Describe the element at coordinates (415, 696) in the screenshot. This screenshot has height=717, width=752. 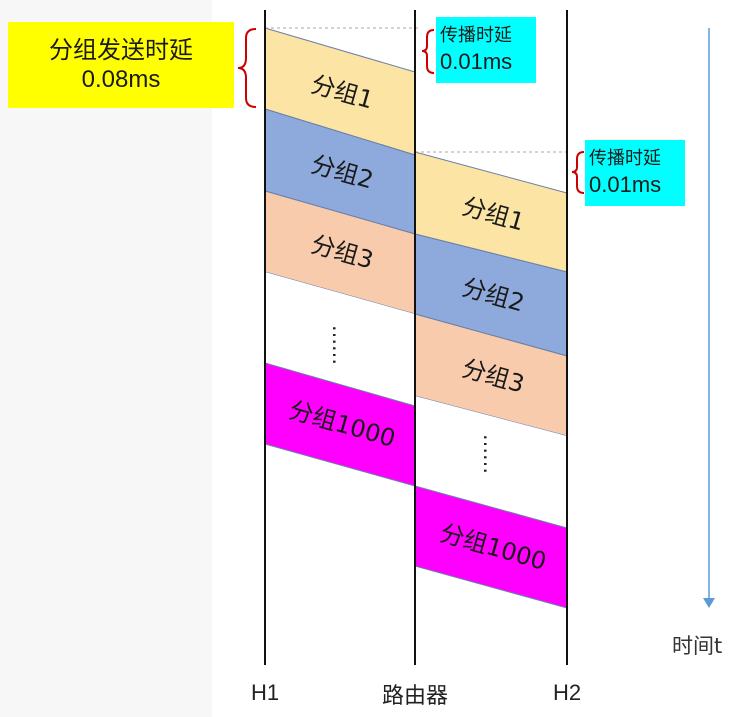
I see `node-label-router: 路由器` at that location.